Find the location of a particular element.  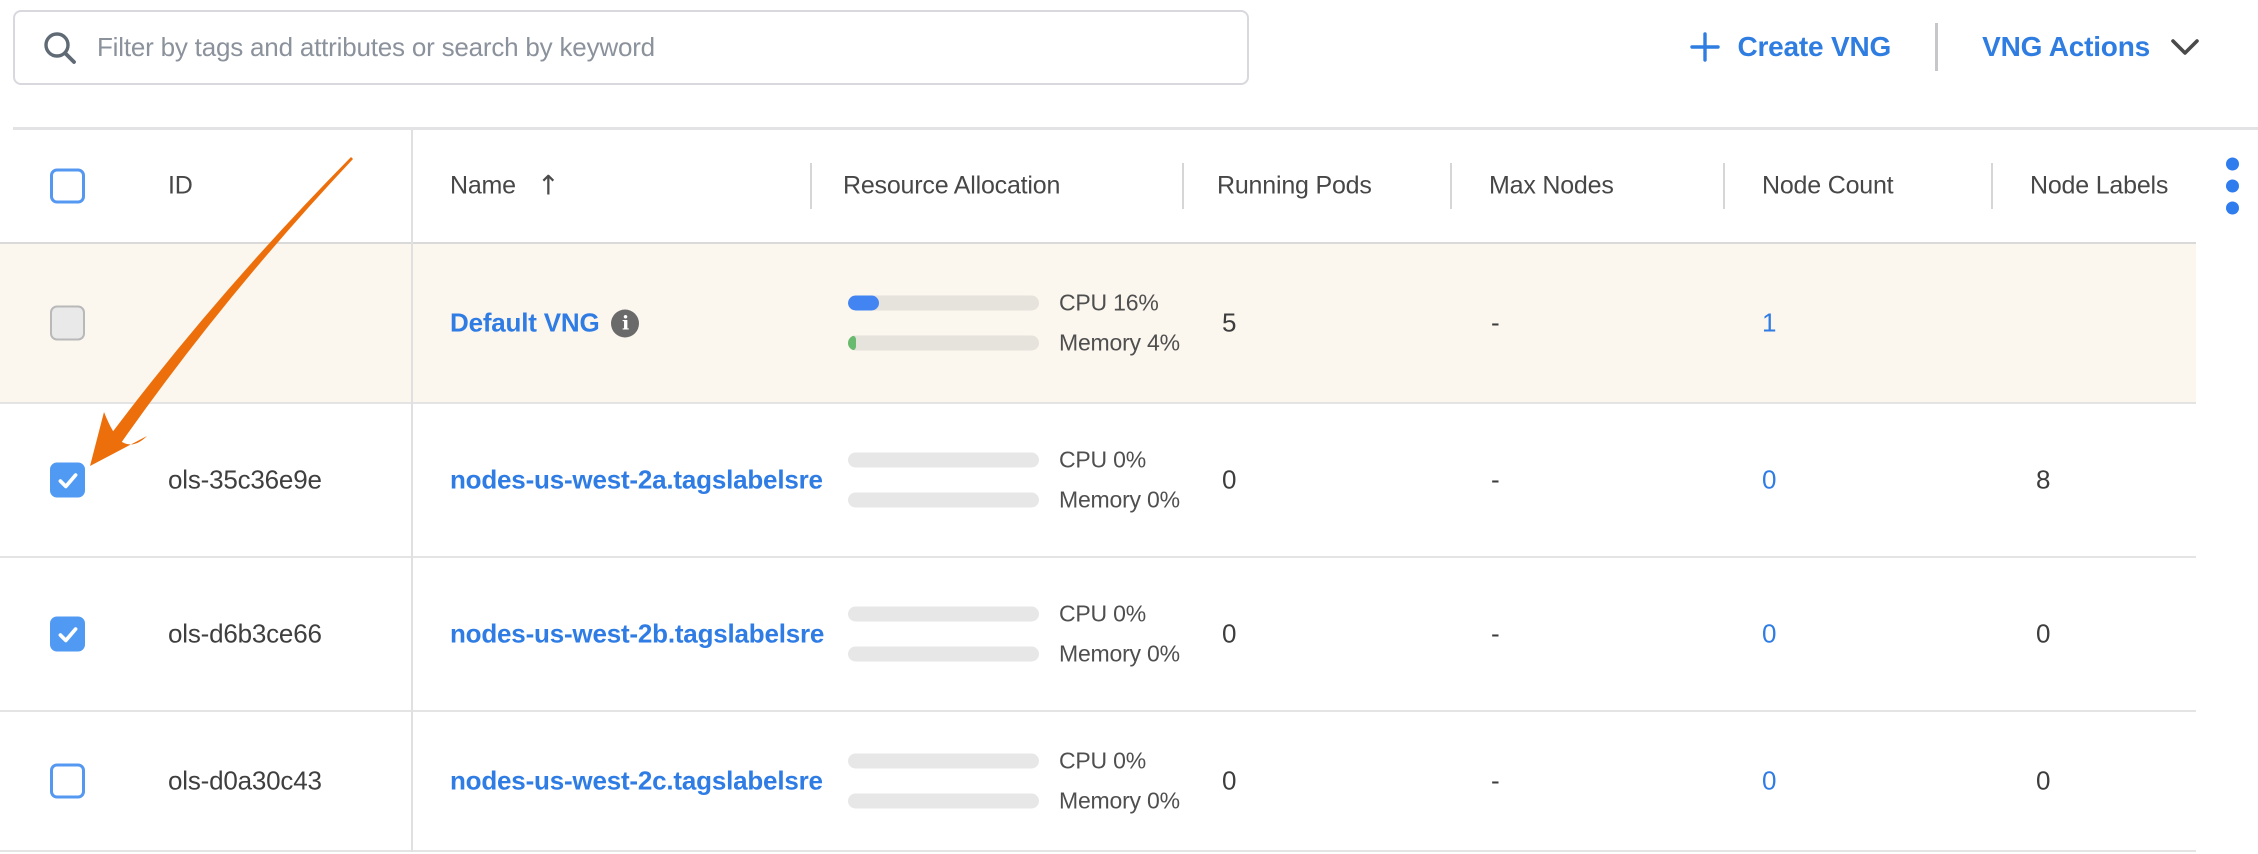

row-id: ols-d6b3ce66 is located at coordinates (245, 633).